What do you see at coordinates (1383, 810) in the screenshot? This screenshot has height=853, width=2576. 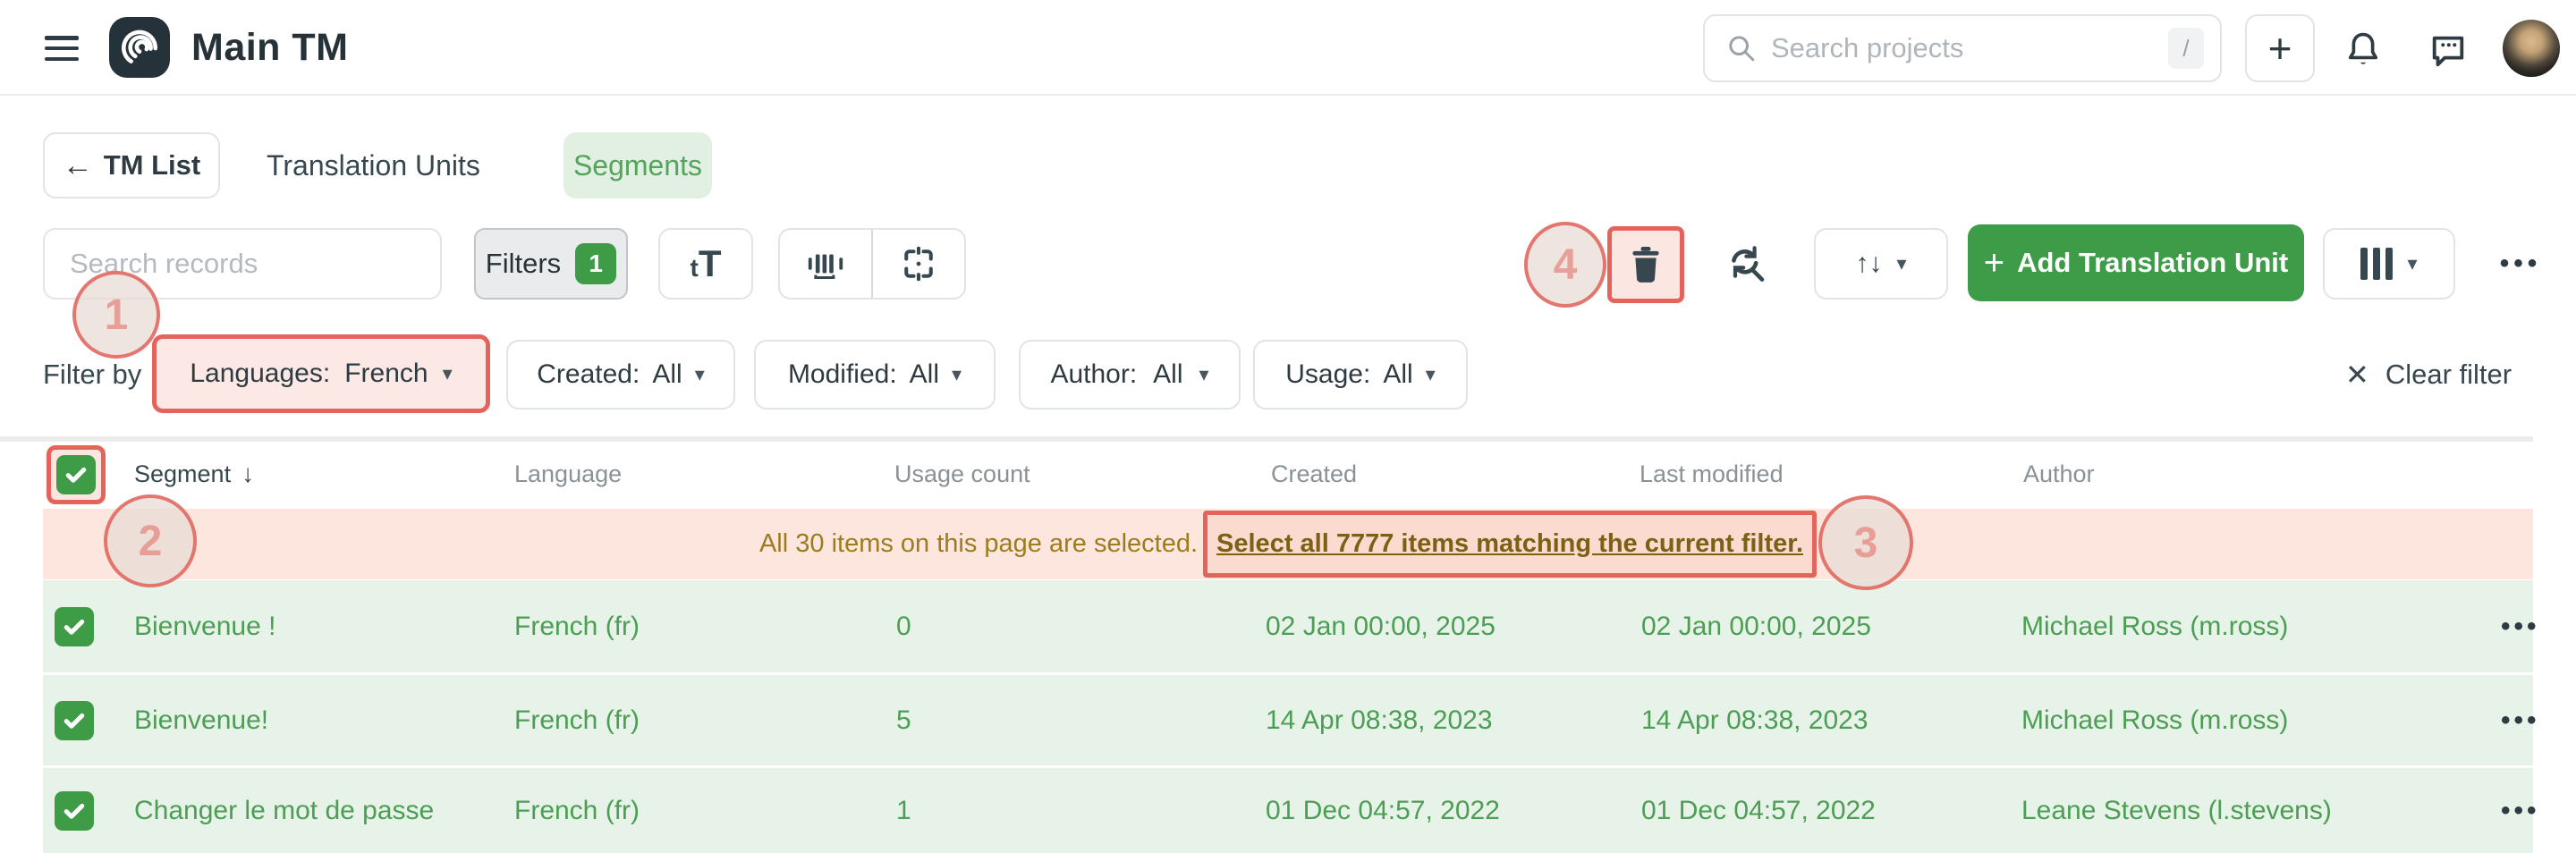 I see `created-cell: 01 Dec 04:57, 2022` at bounding box center [1383, 810].